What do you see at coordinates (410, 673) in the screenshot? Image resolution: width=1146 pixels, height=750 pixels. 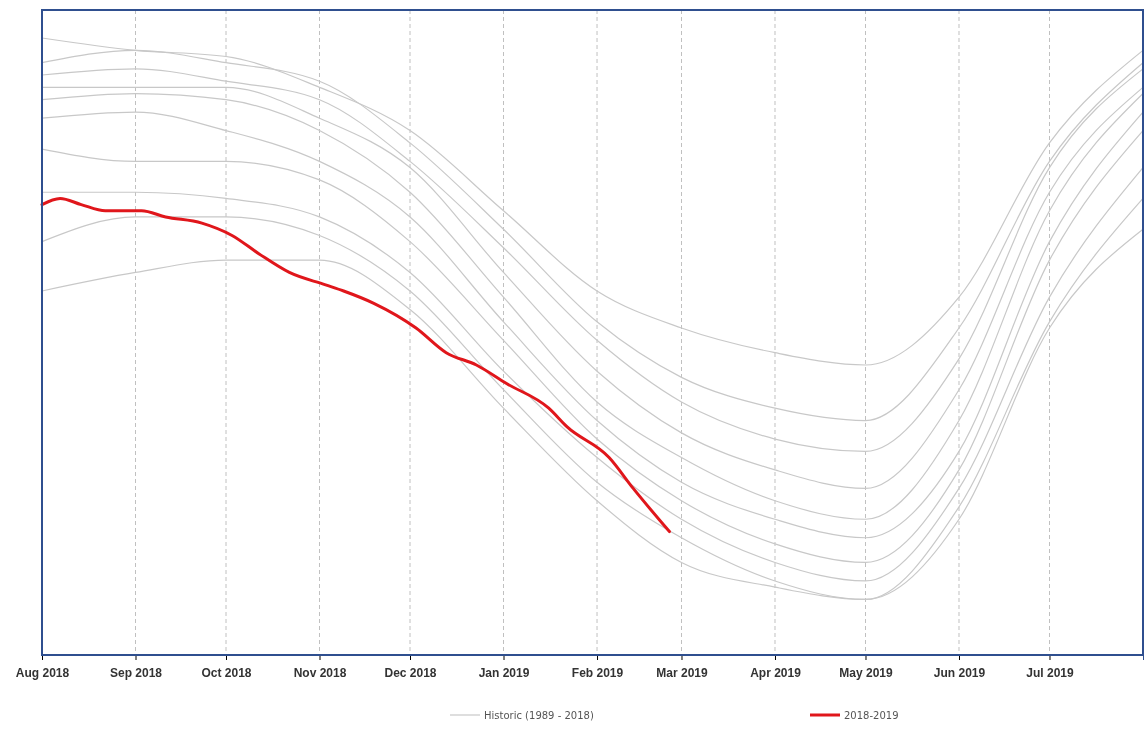 I see `x-tick-label: Dec 2018` at bounding box center [410, 673].